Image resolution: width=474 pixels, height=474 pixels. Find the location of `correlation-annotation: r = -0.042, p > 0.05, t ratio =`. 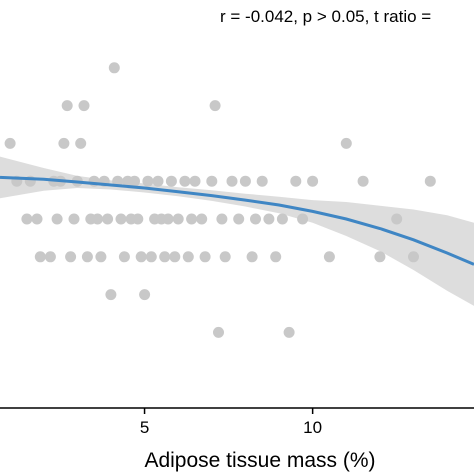

correlation-annotation: r = -0.042, p > 0.05, t ratio = is located at coordinates (325, 16).